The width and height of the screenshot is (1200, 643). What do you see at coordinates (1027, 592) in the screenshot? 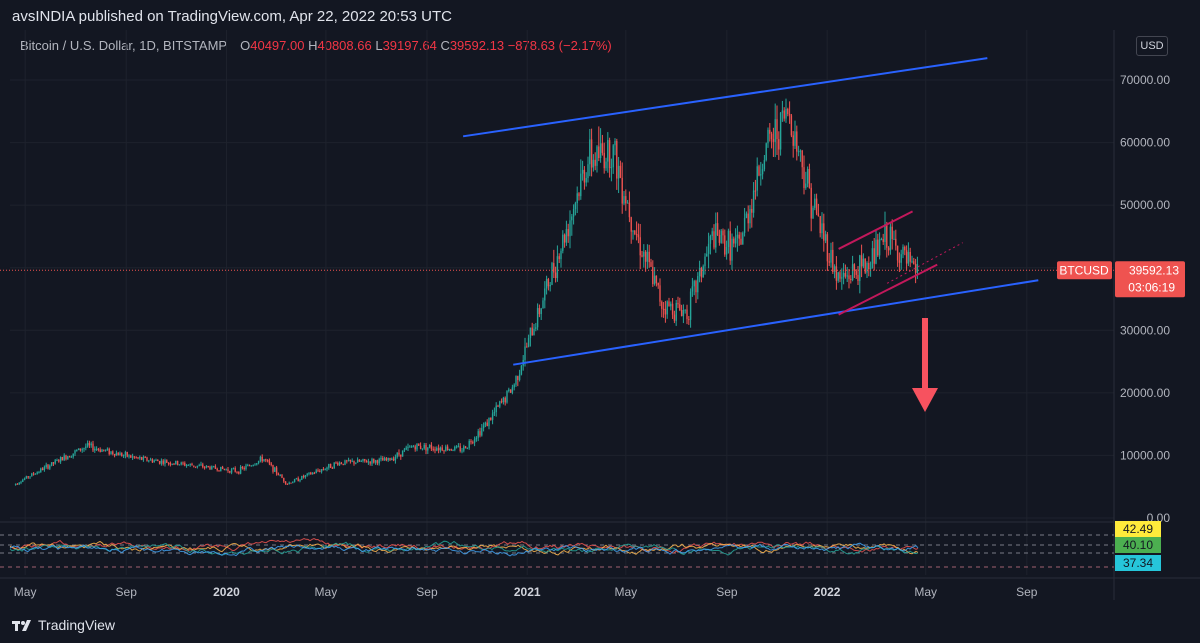
I see `time-tick-label: Sep` at bounding box center [1027, 592].